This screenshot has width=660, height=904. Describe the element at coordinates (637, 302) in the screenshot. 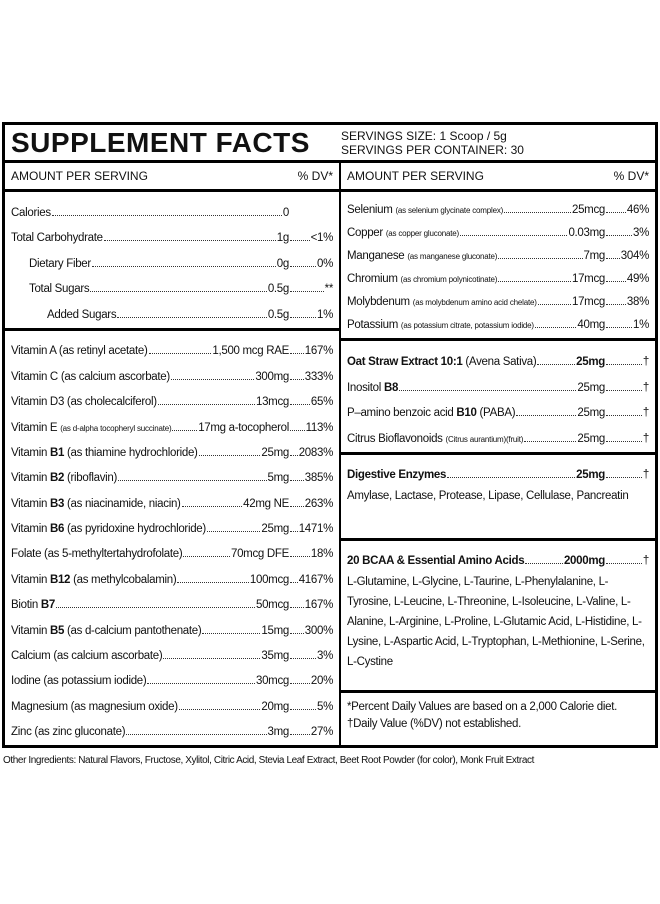

I see `daily-value: 38%` at that location.